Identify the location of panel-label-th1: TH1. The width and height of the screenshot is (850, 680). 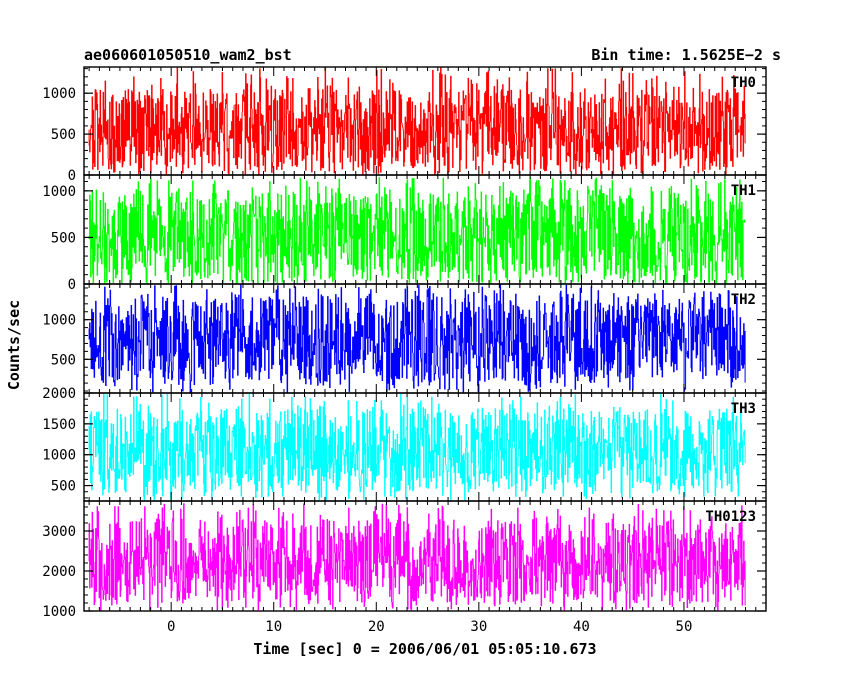
(743, 191).